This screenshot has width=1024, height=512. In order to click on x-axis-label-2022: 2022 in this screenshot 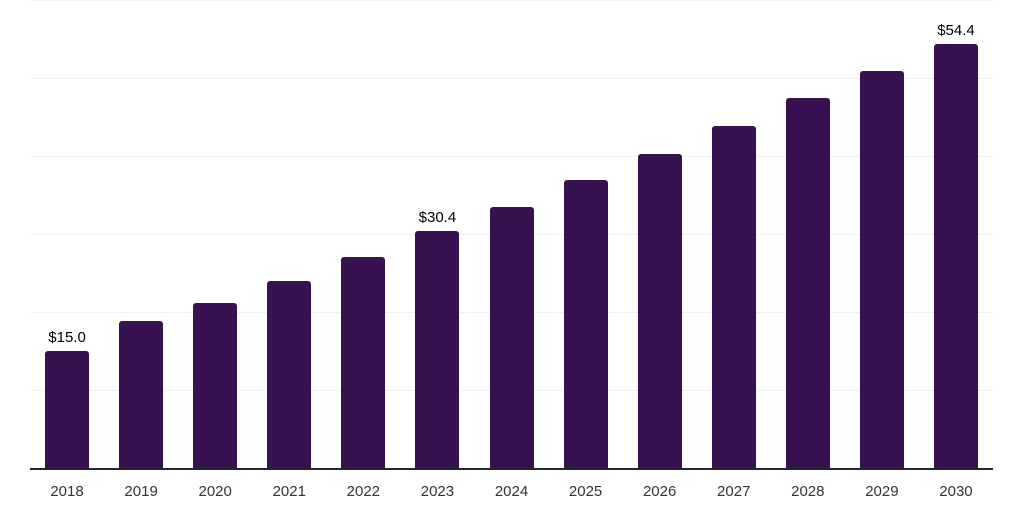, I will do `click(363, 491)`.